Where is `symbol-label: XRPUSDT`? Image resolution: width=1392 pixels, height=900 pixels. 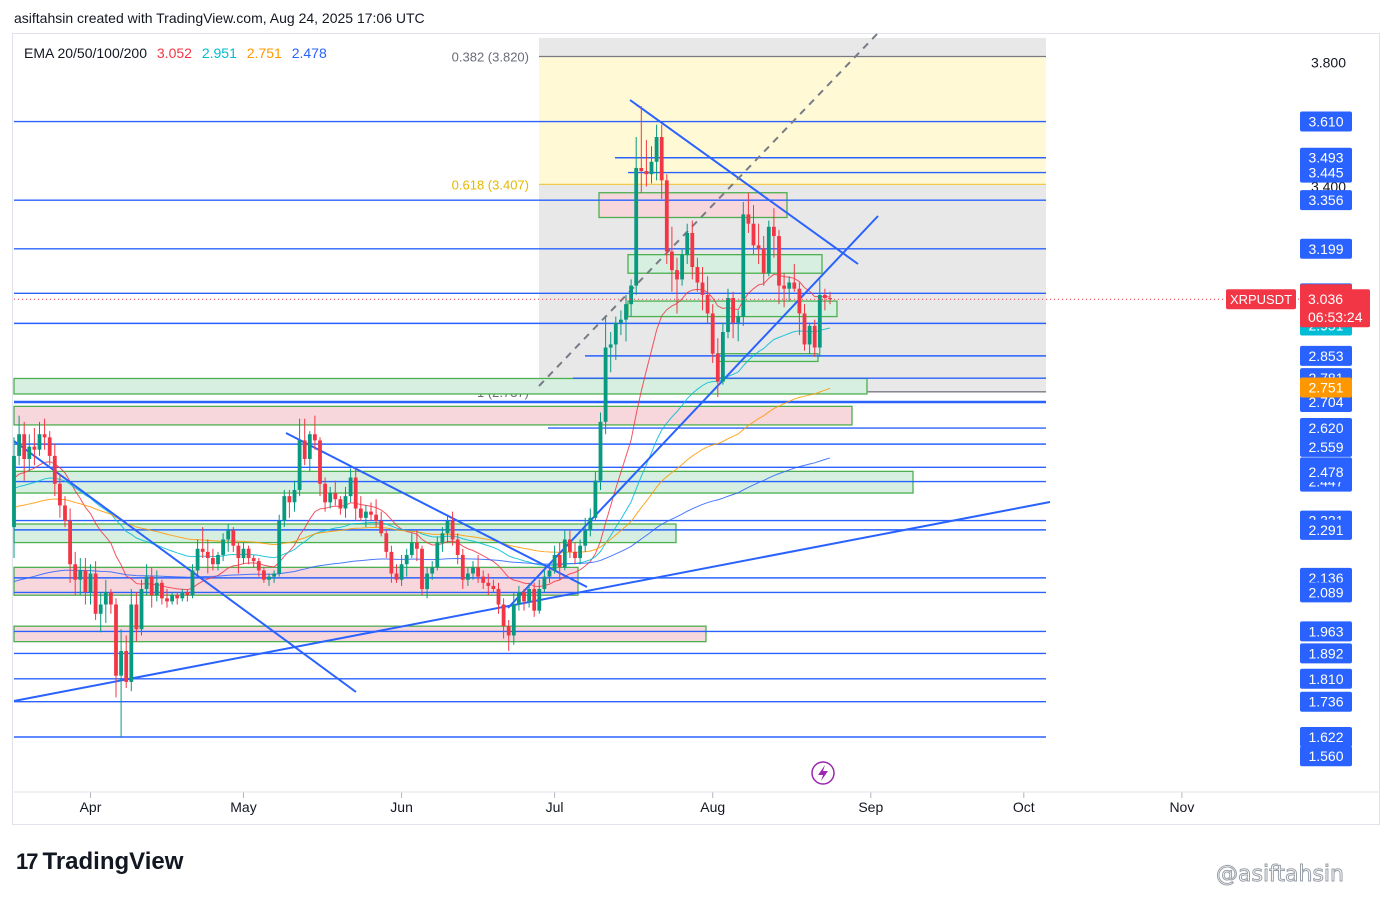
symbol-label: XRPUSDT is located at coordinates (1261, 299).